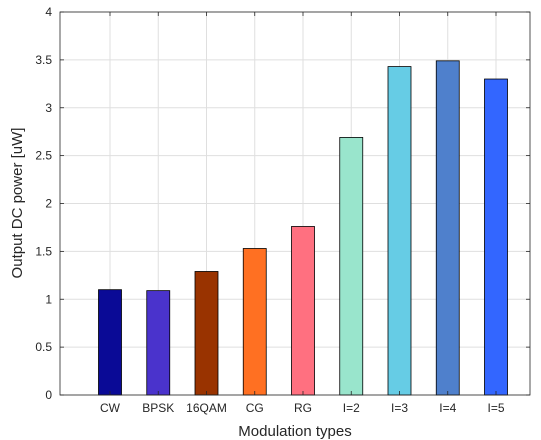  Describe the element at coordinates (48, 299) in the screenshot. I see `y-tick-label: 1` at that location.